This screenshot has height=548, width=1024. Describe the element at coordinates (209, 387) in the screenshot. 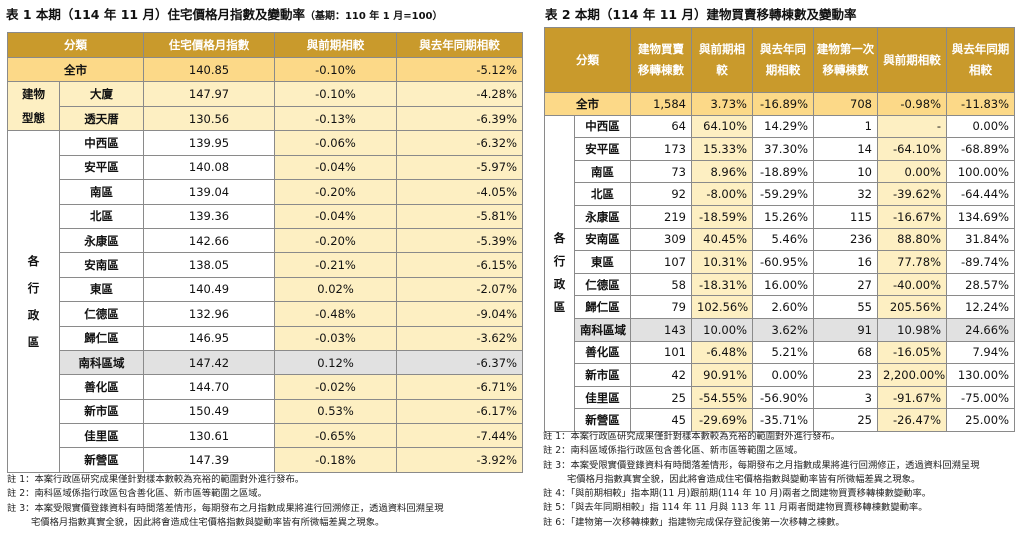

I see `price-index-cell: 144.70` at that location.